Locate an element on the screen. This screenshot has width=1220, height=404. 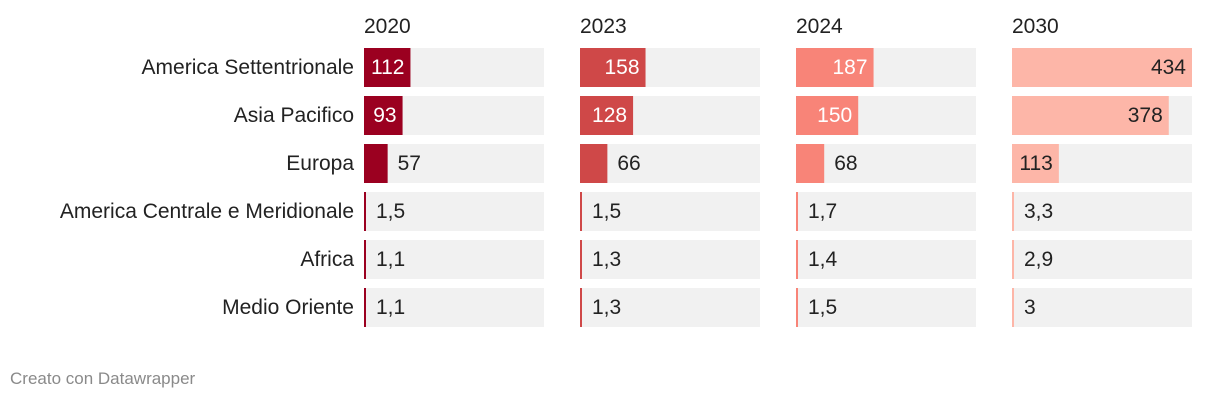
data-label: 113 is located at coordinates (1035, 163).